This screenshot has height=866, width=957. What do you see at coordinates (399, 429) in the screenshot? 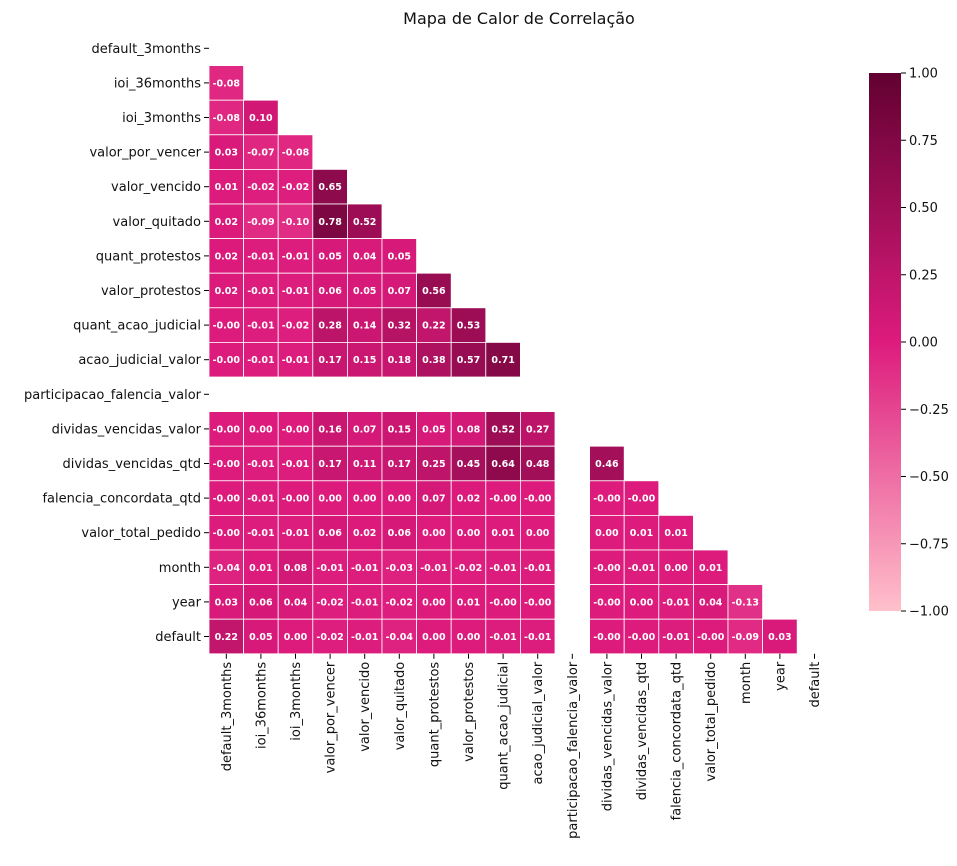
I see `cell-value-label: 0.15` at bounding box center [399, 429].